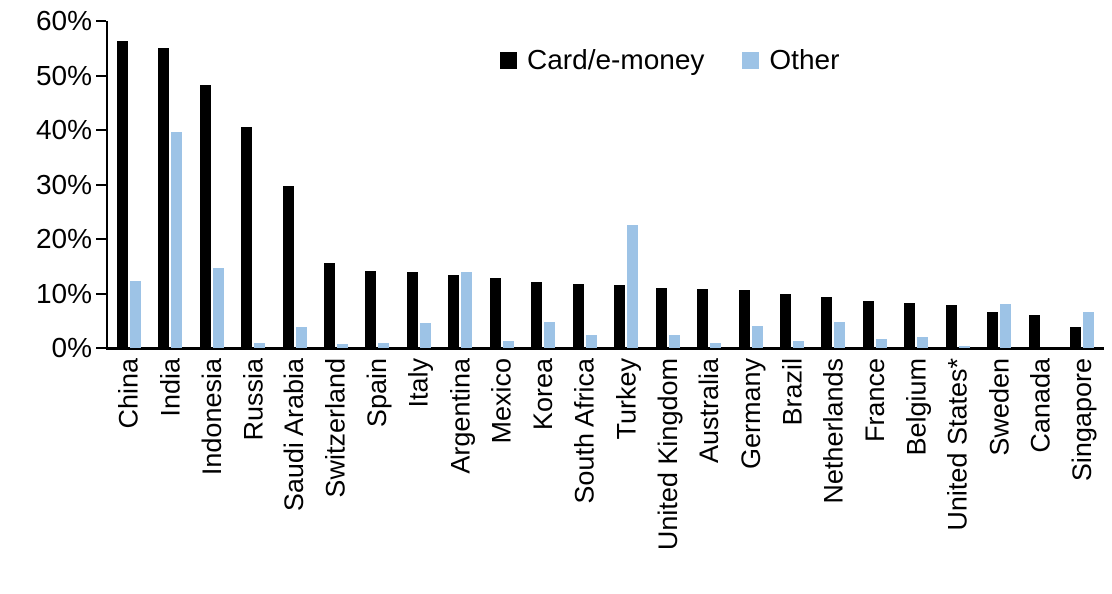 The width and height of the screenshot is (1112, 594). Describe the element at coordinates (336, 428) in the screenshot. I see `x-label-switzerland: Switzerland` at that location.